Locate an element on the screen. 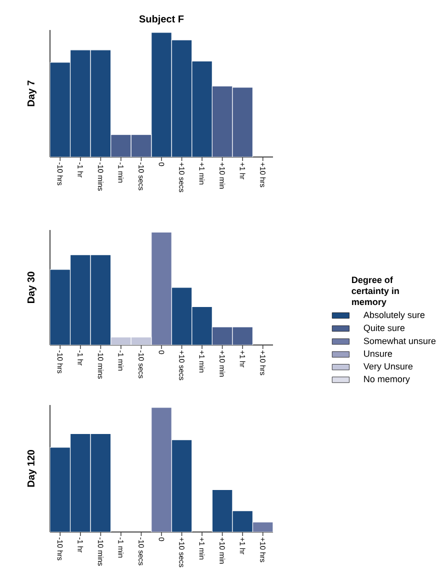 Image resolution: width=444 pixels, height=580 pixels. y-axis-title: Day 30 is located at coordinates (31, 287).